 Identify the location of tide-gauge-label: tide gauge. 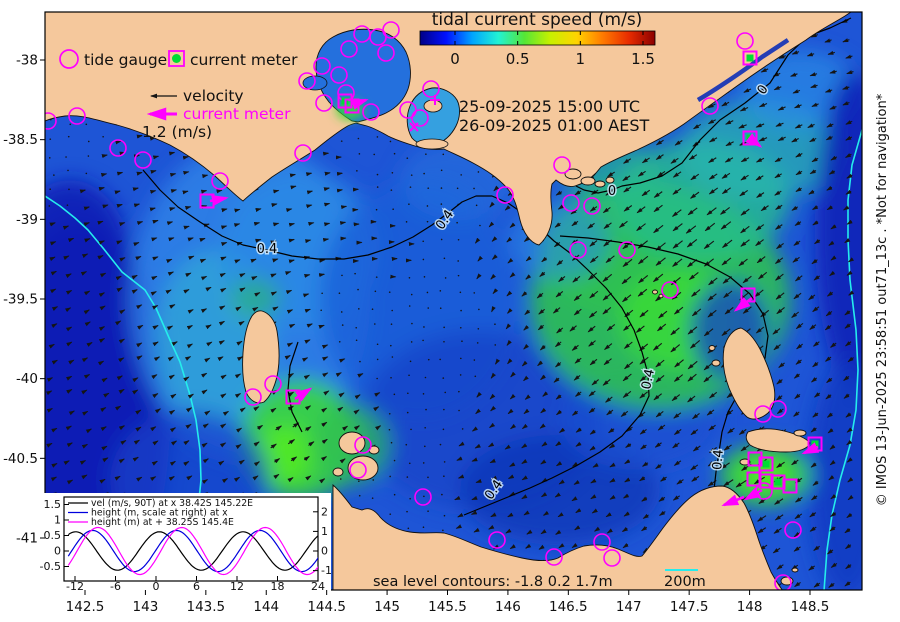
(125, 60).